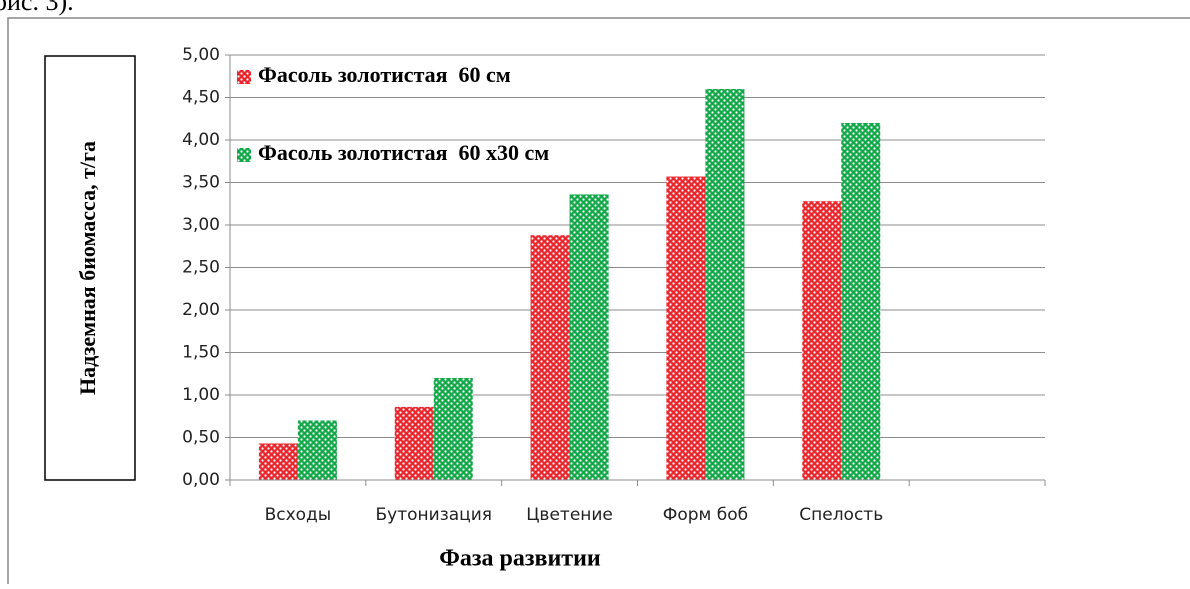 This screenshot has width=1190, height=589. I want to click on y-tick-label: 3,00, so click(201, 225).